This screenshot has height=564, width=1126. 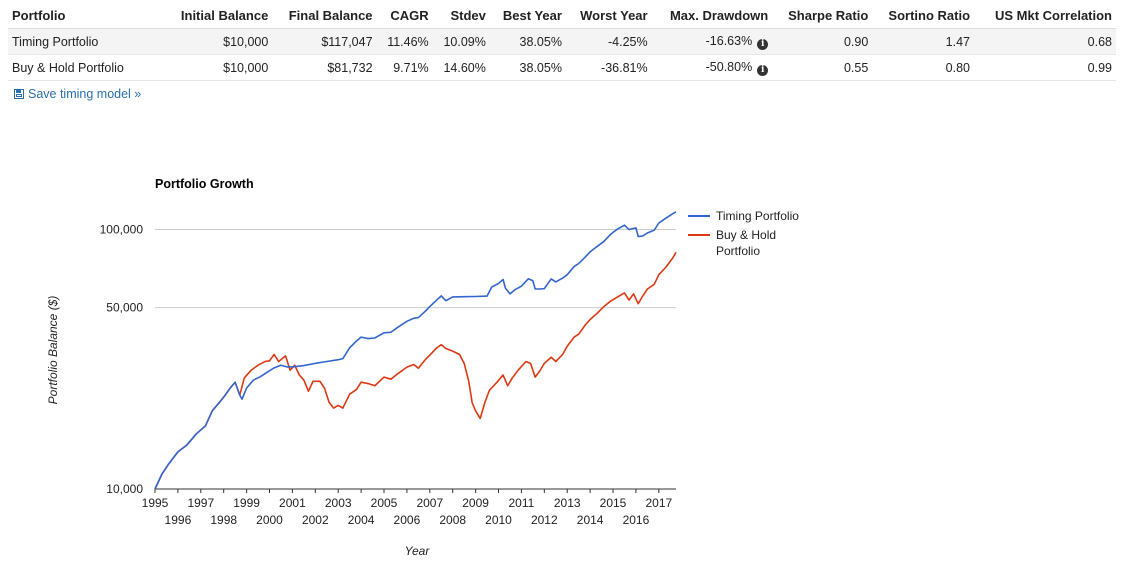 What do you see at coordinates (923, 41) in the screenshot?
I see `cell-sortino-ratio: 1.47` at bounding box center [923, 41].